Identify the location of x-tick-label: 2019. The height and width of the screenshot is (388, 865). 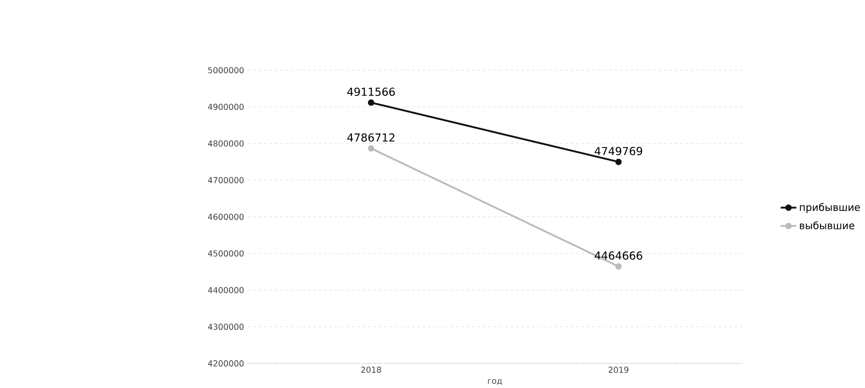
(618, 369).